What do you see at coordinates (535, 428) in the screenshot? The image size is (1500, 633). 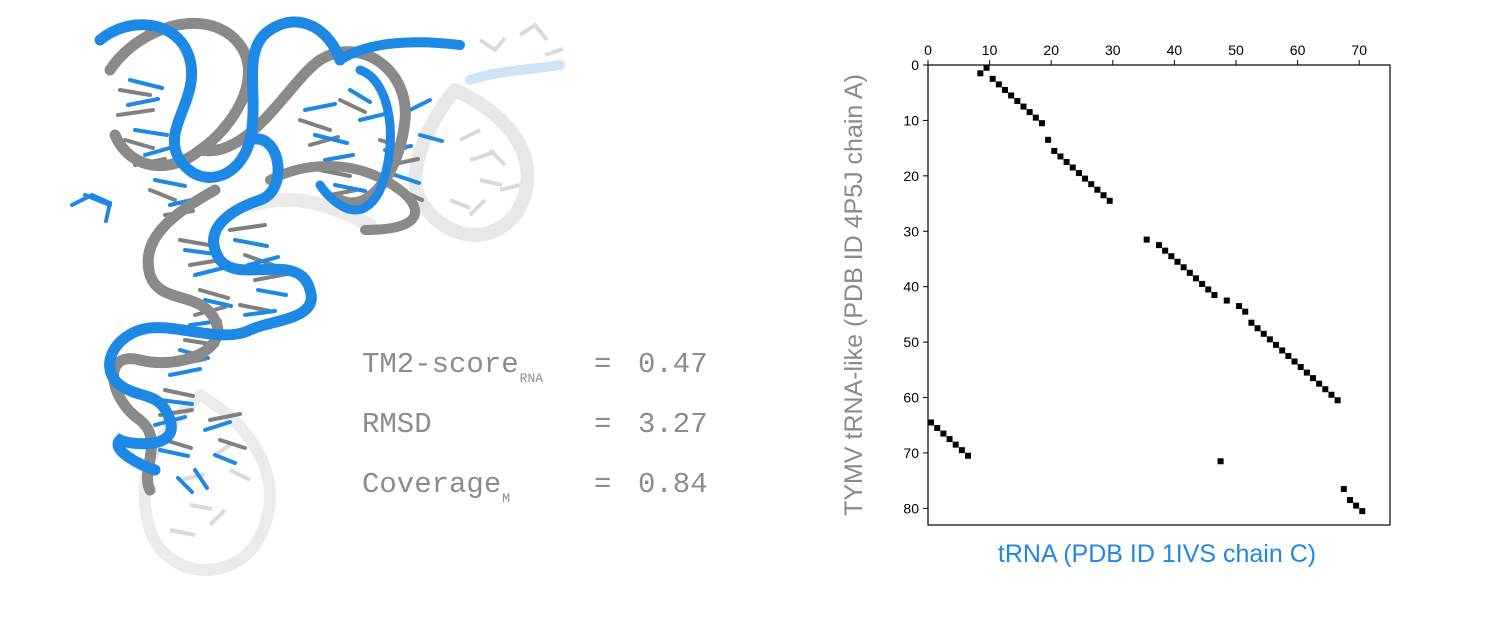 I see `metric-row-rmsd: RMSD = 3.27` at bounding box center [535, 428].